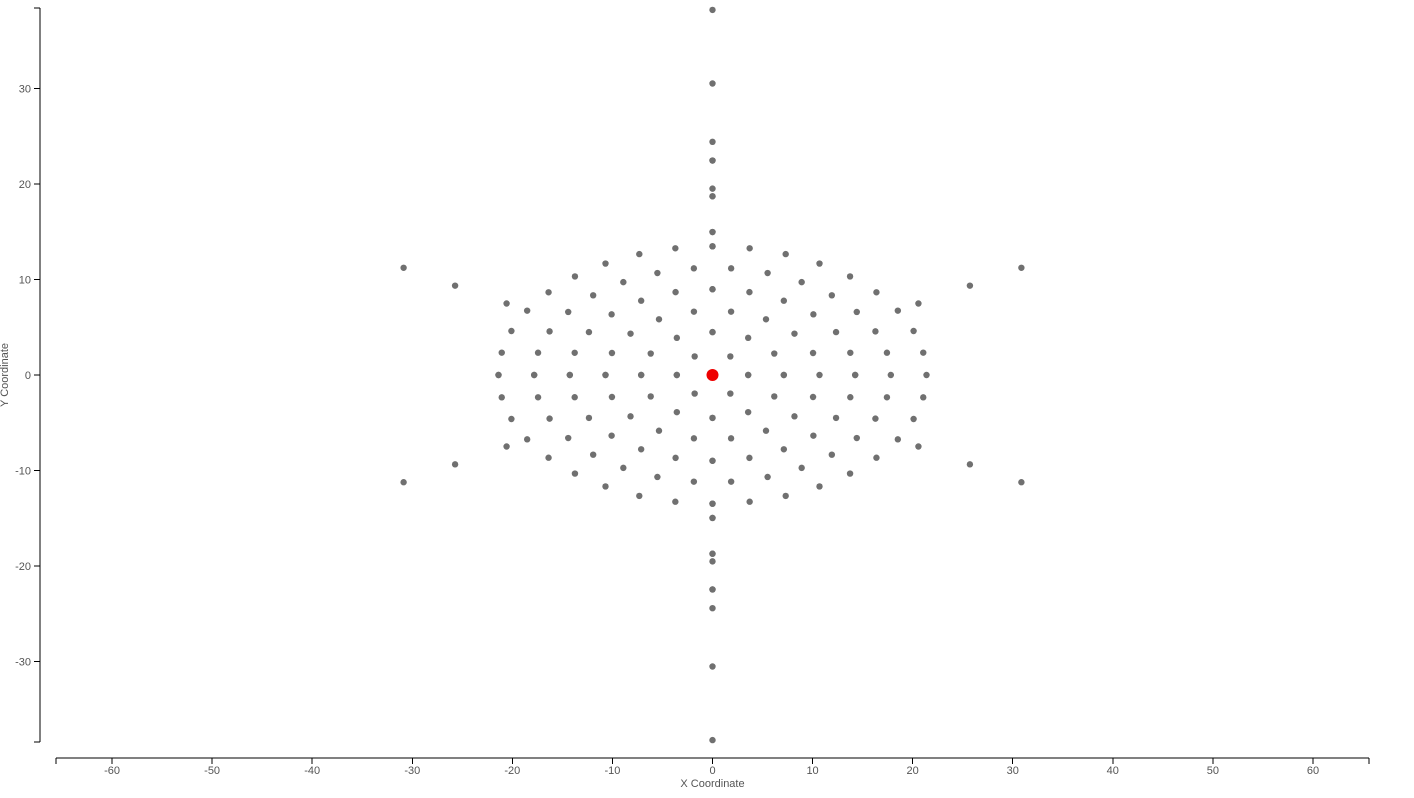 Image resolution: width=1414 pixels, height=798 pixels. I want to click on x-axis-ticks: -60 -50 -40 -30 -20 -10 0 10 20 30 40 50 60, so click(712, 767).